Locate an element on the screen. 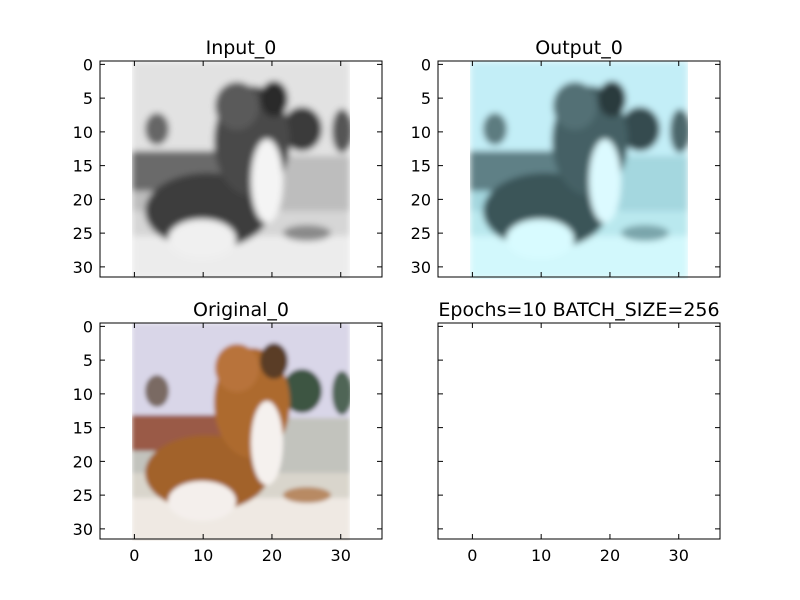 The width and height of the screenshot is (800, 600). panel-title: Output_0 is located at coordinates (579, 48).